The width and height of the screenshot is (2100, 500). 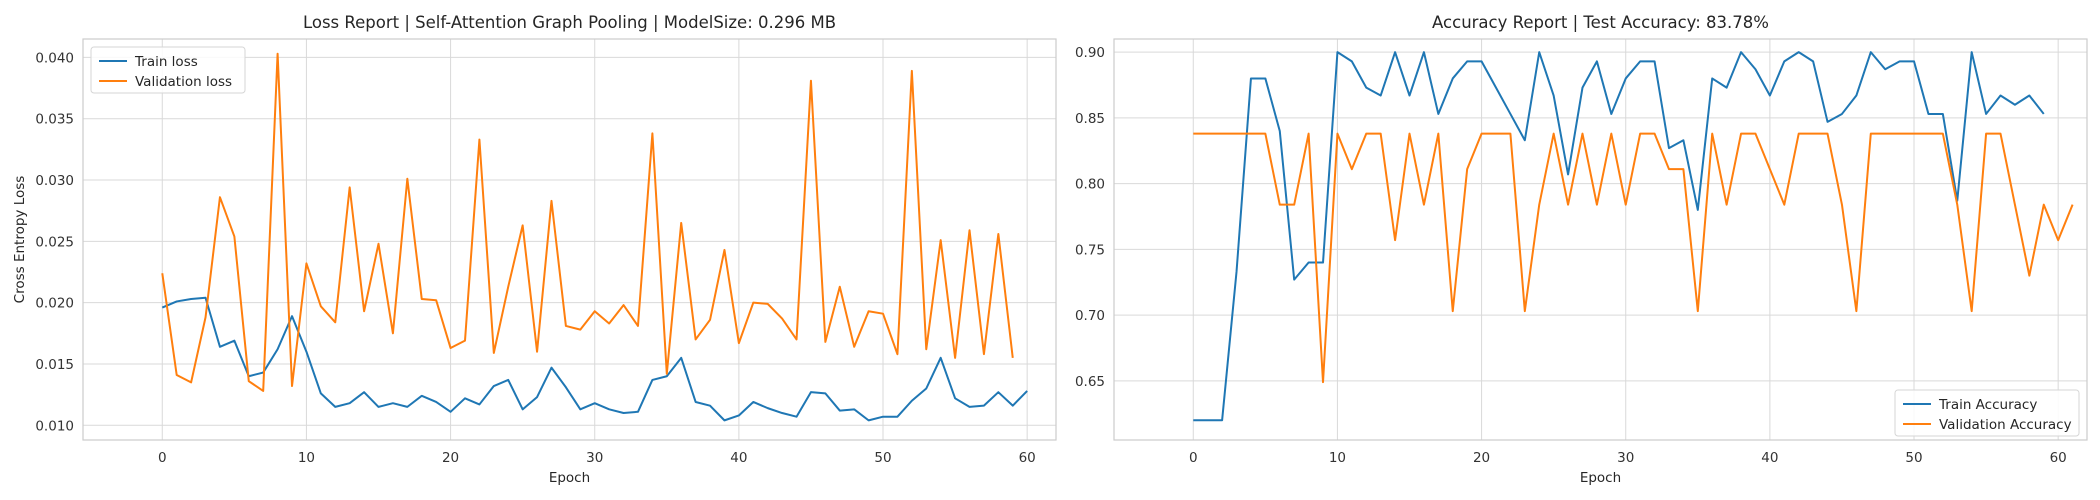 What do you see at coordinates (54, 304) in the screenshot?
I see `loss-y-tick-label: 0.020` at bounding box center [54, 304].